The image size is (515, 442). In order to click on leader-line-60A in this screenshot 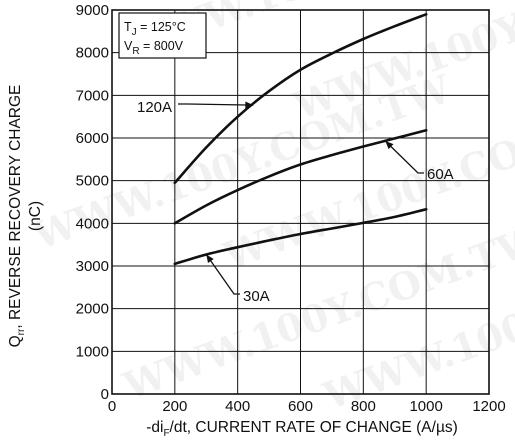, I will do `click(404, 157)`.